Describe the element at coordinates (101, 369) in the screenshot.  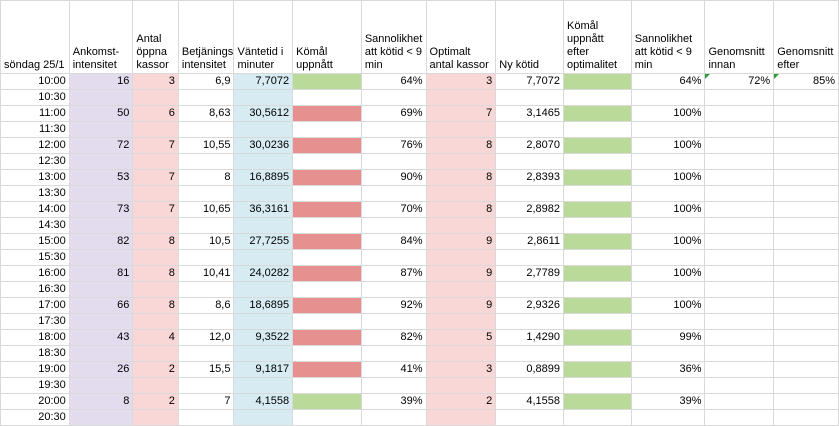
I see `cell-arrival: 26` at that location.